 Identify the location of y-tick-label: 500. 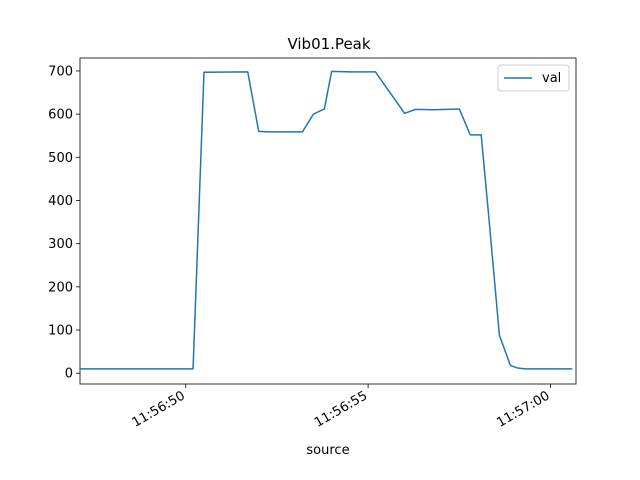
(60, 158).